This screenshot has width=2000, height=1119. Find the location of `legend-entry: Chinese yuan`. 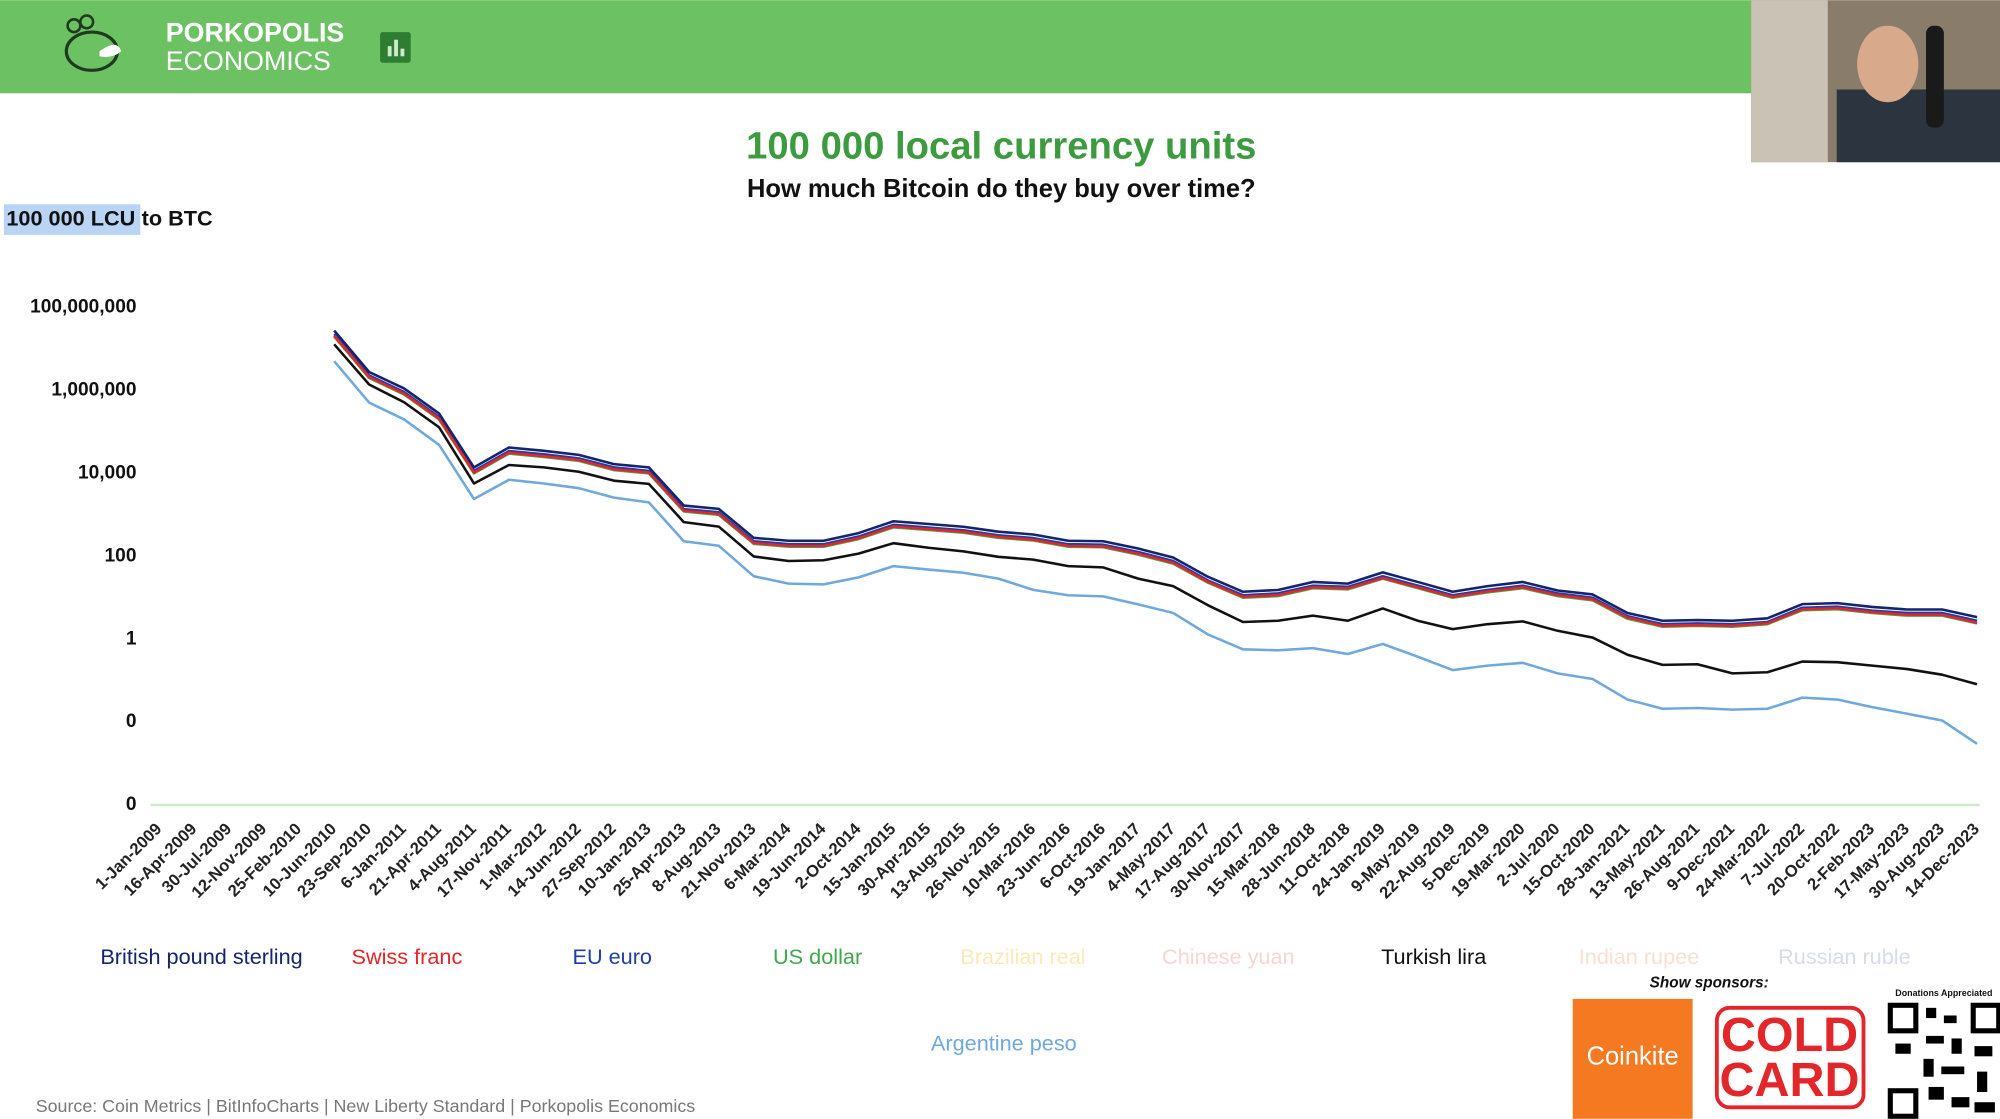

legend-entry: Chinese yuan is located at coordinates (1228, 956).